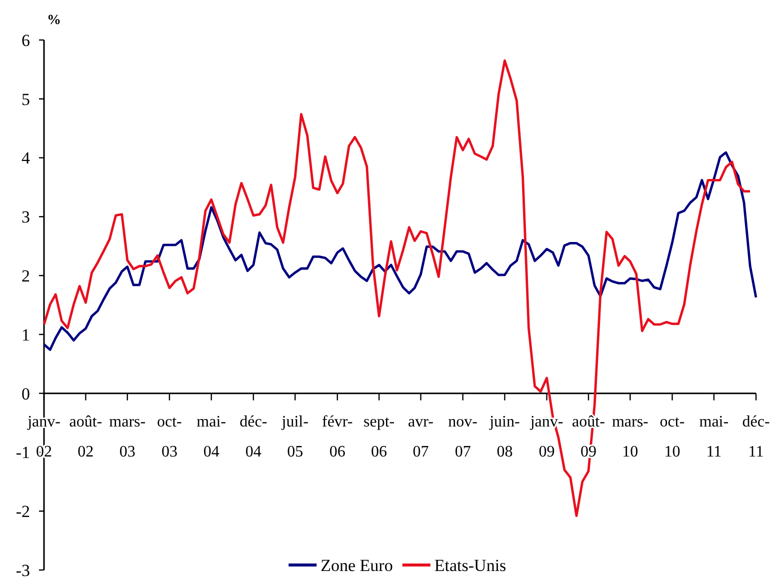 The width and height of the screenshot is (773, 579). I want to click on y-tick-label: -3, so click(23, 569).